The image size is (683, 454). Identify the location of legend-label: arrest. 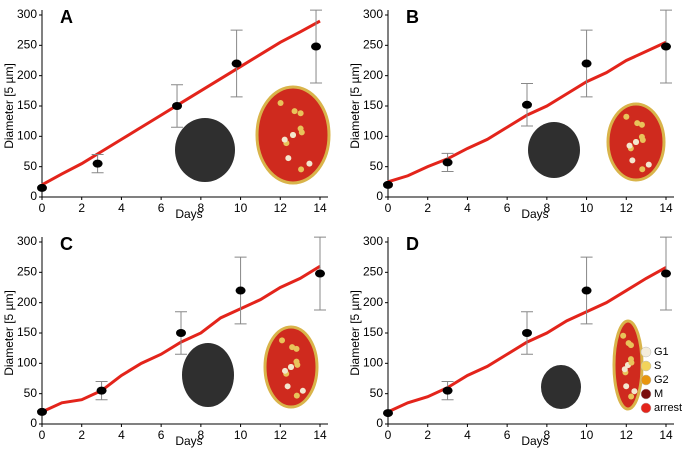
(668, 408).